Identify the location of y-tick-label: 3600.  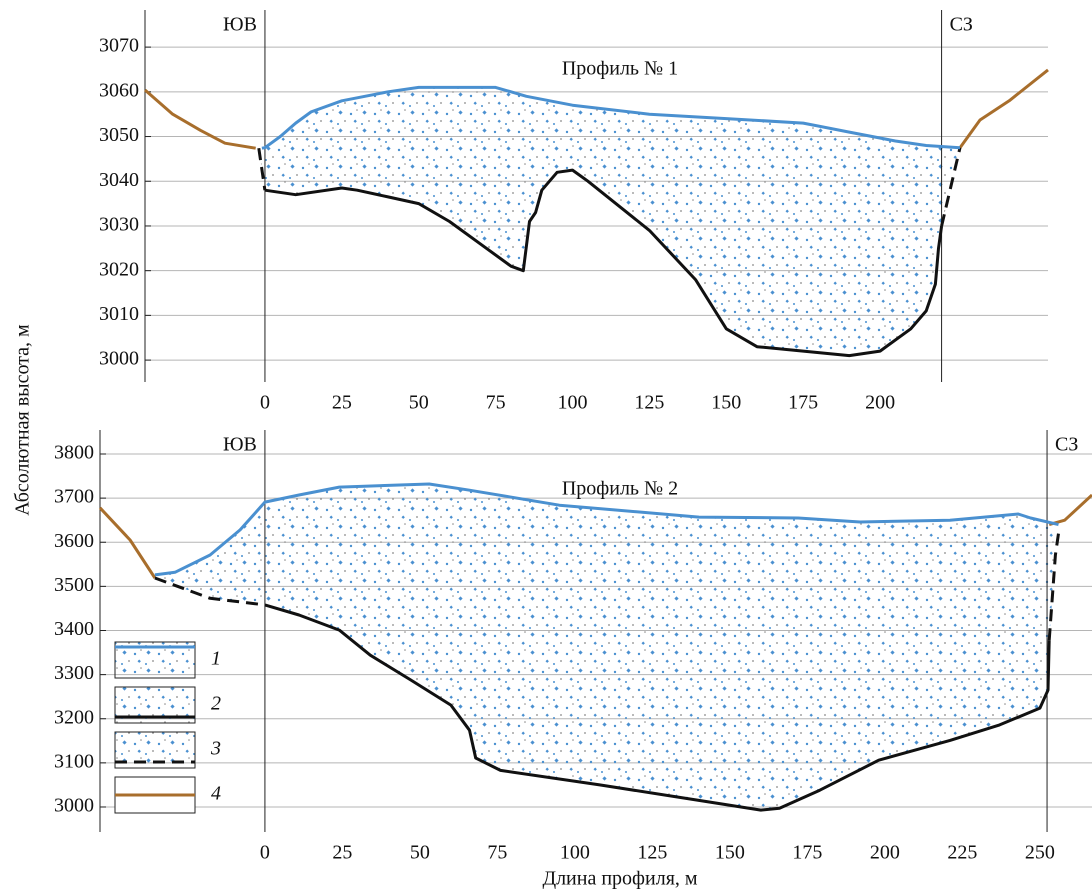
(74, 541).